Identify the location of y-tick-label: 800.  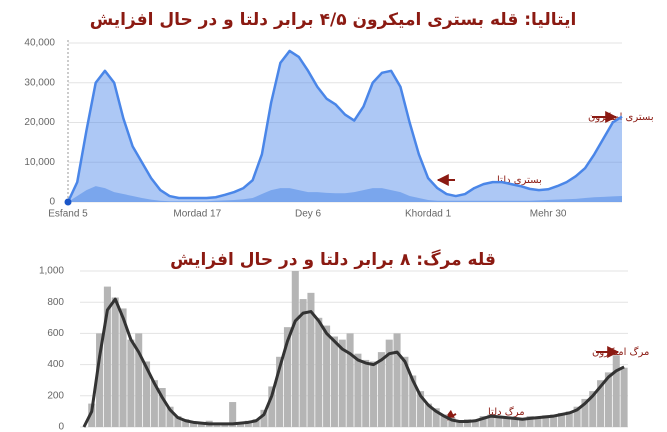
(55, 302).